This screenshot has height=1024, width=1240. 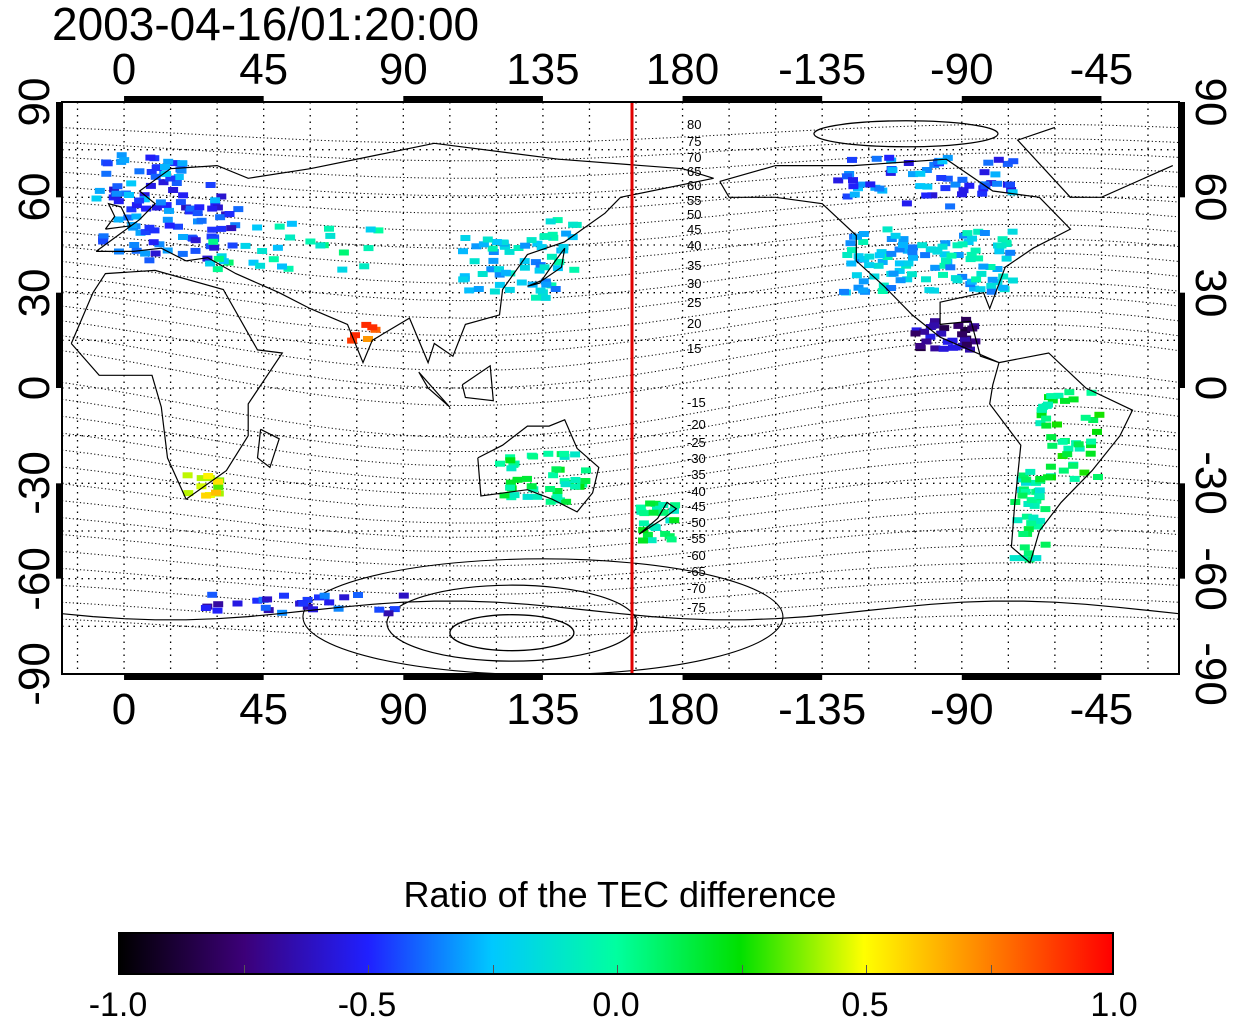 What do you see at coordinates (620, 610) in the screenshot?
I see `coastline-antarctica` at bounding box center [620, 610].